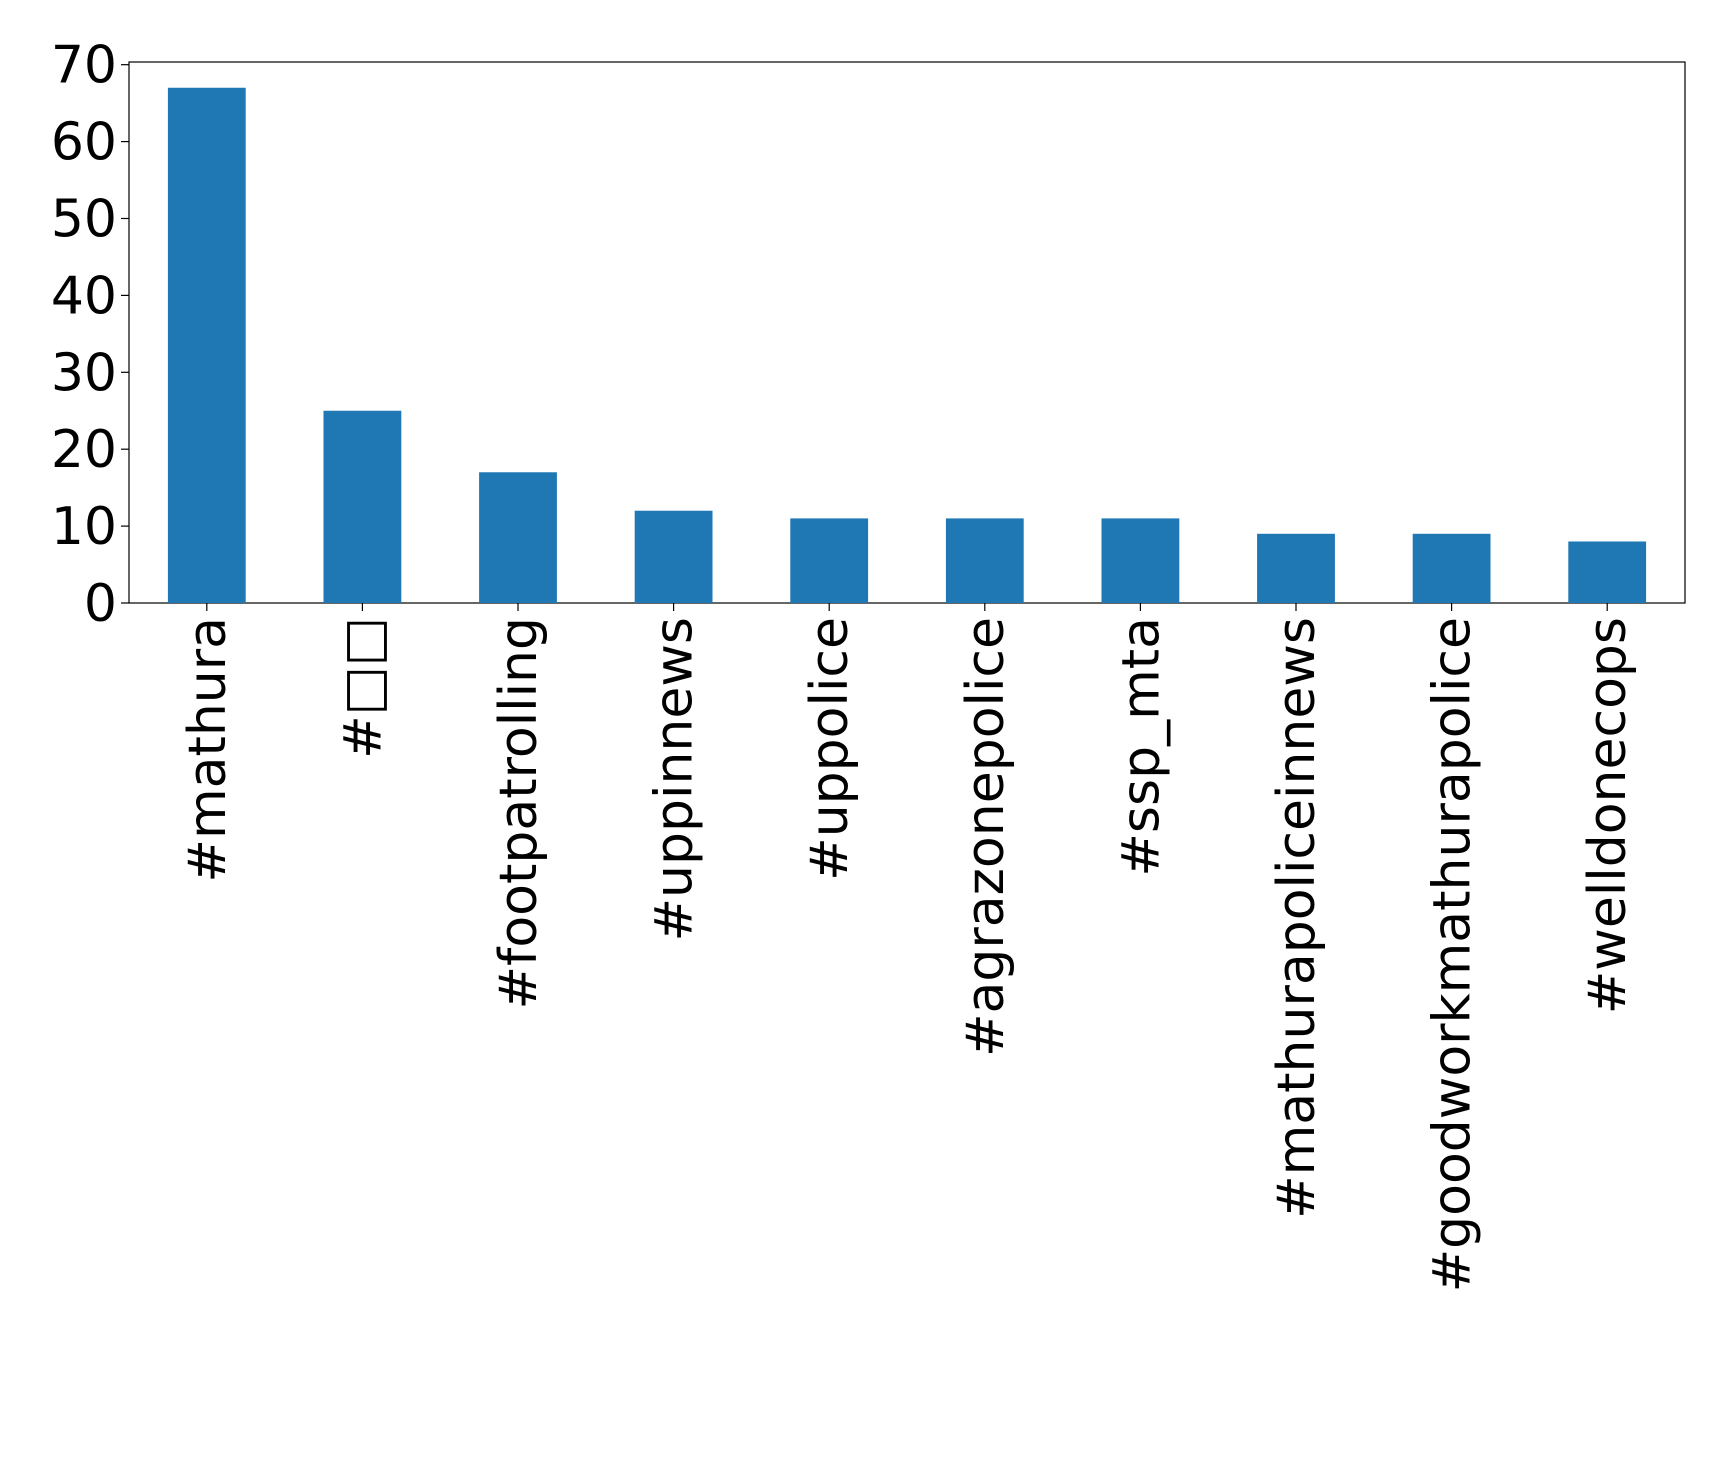  Describe the element at coordinates (1297, 918) in the screenshot. I see `x-tick-label: #mathurapoliceinnews` at that location.